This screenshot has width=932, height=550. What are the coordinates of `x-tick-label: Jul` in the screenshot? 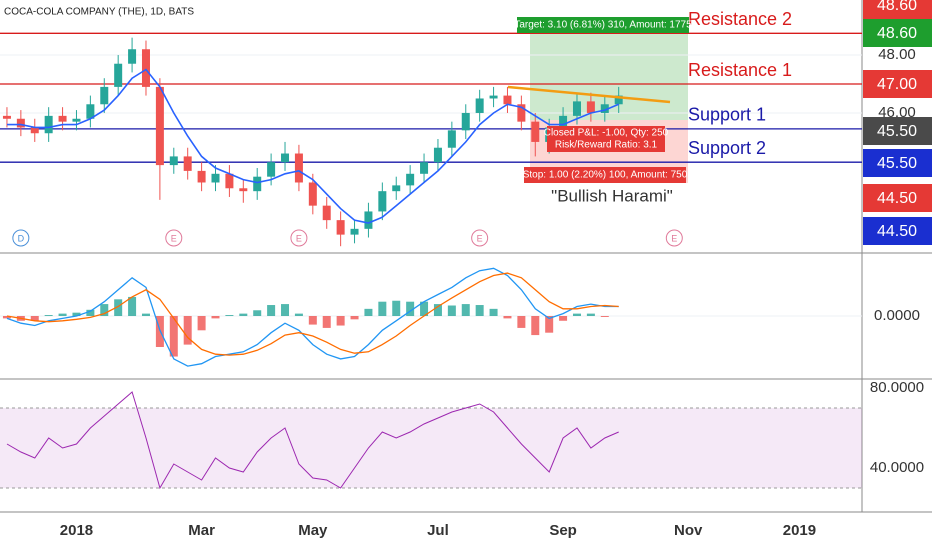 It's located at (438, 530).